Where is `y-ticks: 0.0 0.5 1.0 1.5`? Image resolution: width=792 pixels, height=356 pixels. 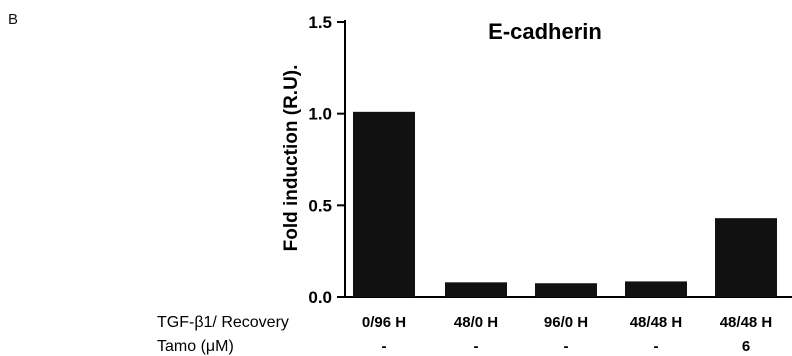
y-ticks: 0.0 0.5 1.0 1.5 is located at coordinates (326, 160).